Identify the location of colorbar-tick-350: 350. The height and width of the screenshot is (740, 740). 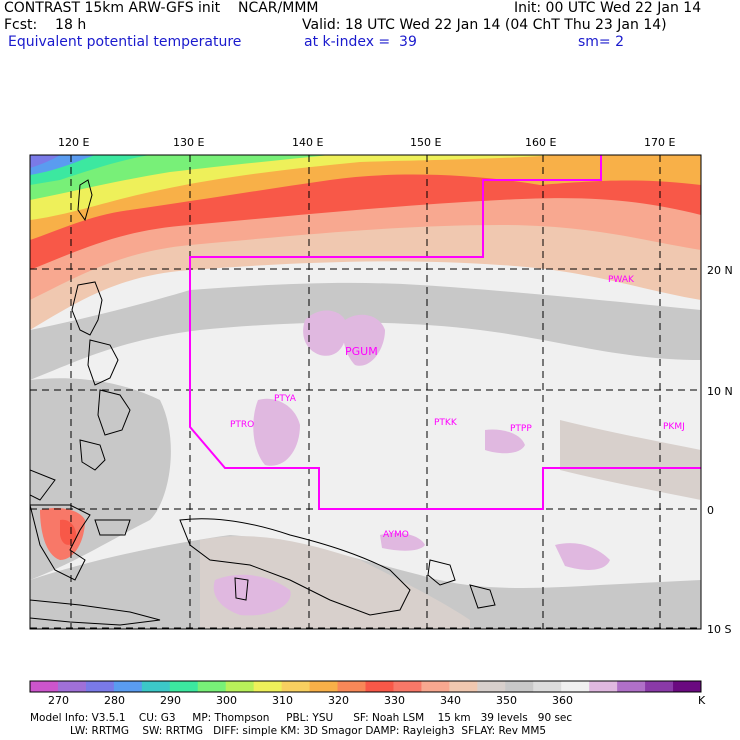
(506, 700).